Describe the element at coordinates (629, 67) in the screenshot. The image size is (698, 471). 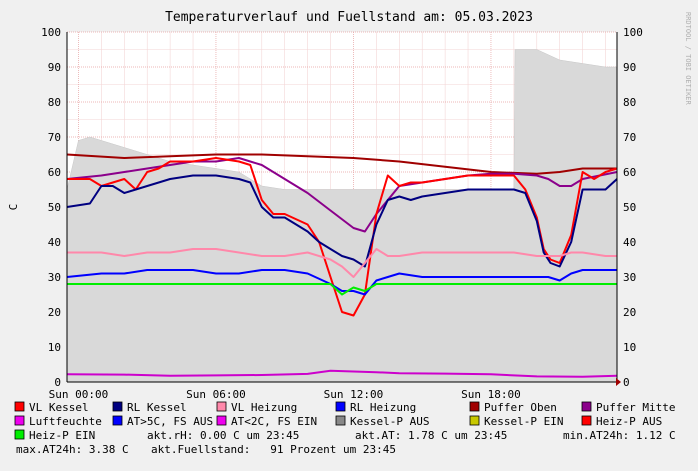
I see `y-tick-label-right: 90` at that location.